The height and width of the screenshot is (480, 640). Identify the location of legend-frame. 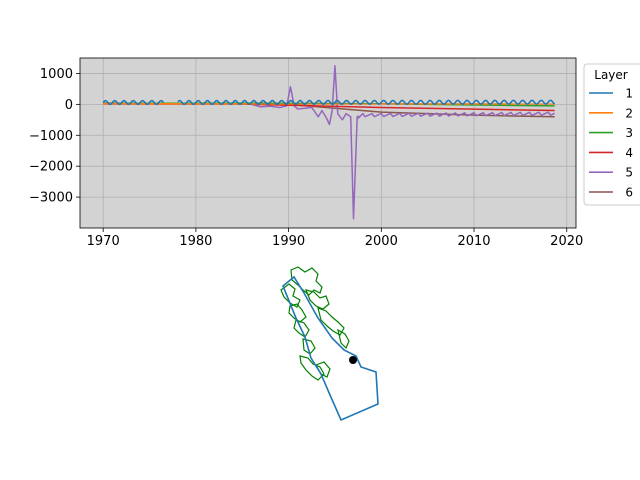
(611, 134).